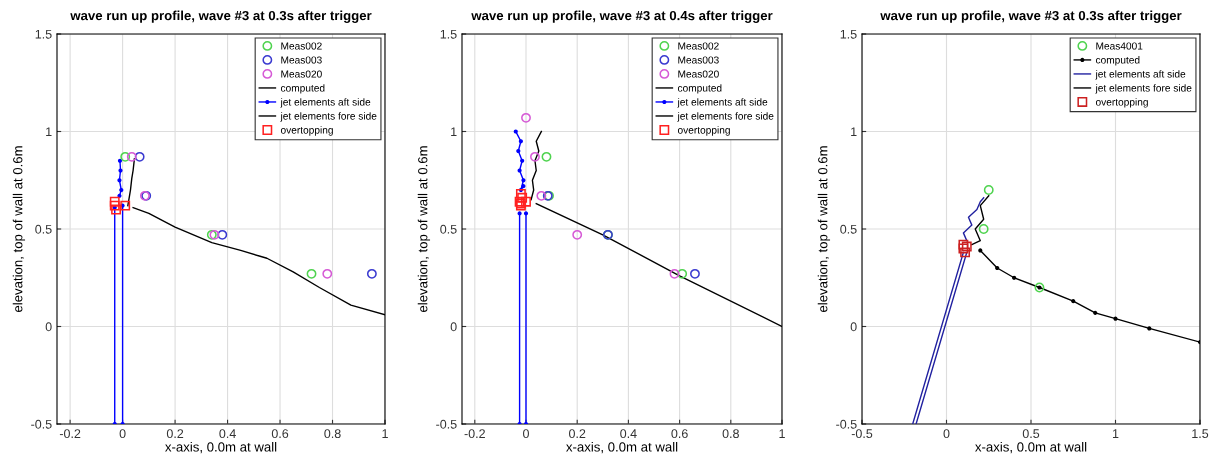 This screenshot has height=459, width=1226. Describe the element at coordinates (622, 16) in the screenshot. I see `chart-title: wave run up profile, wave #3 at 0.4s after trigger` at that location.